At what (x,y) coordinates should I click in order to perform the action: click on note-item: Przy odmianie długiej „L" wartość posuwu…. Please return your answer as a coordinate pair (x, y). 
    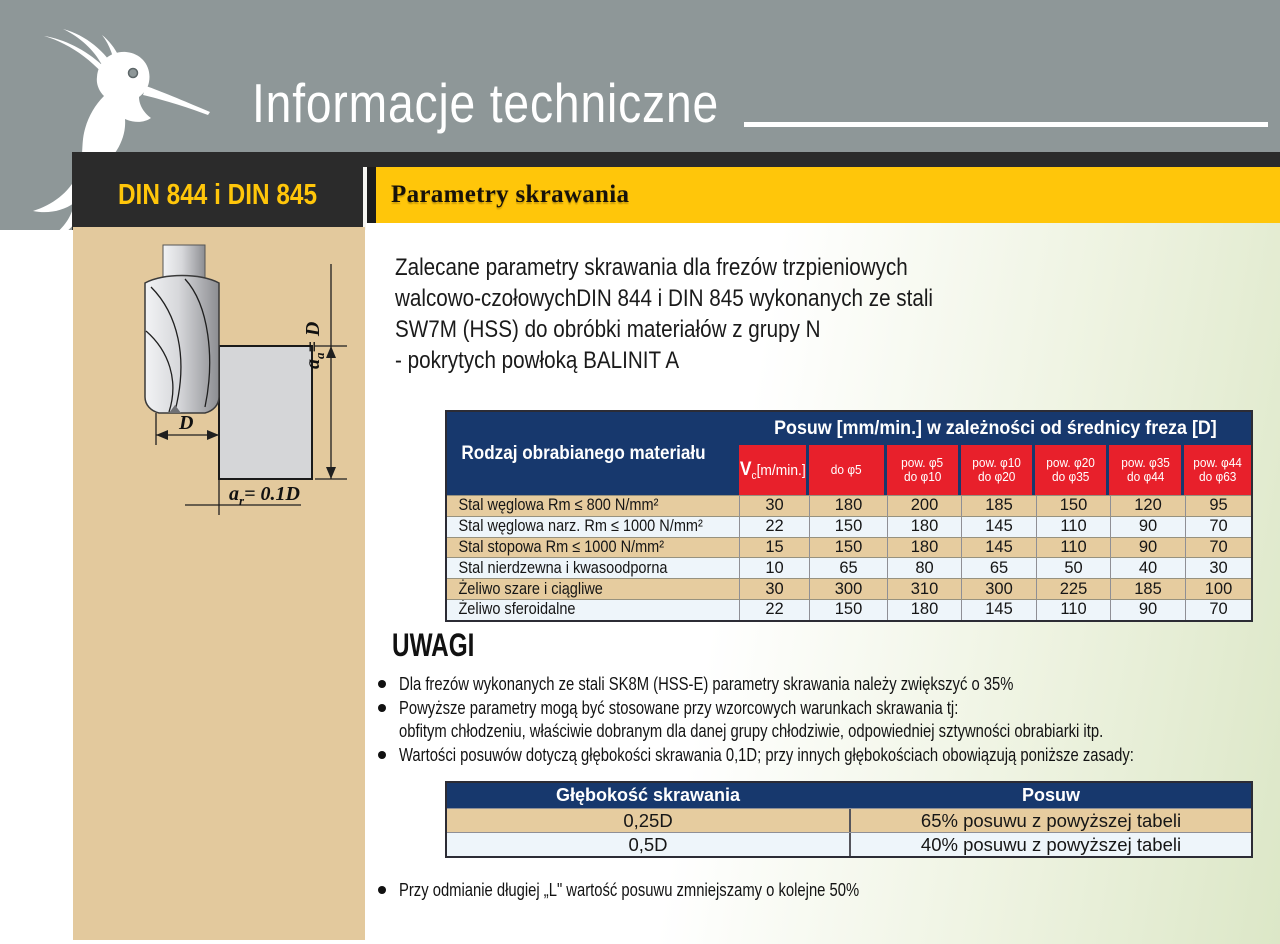
    Looking at the image, I should click on (676, 890).